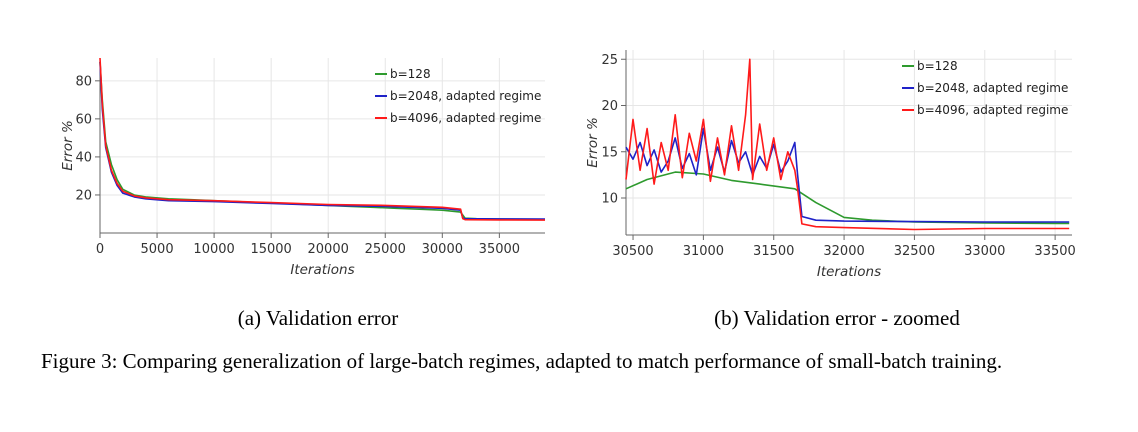 Image resolution: width=1138 pixels, height=432 pixels. What do you see at coordinates (385, 249) in the screenshot?
I see `x-tick-label: 25000` at bounding box center [385, 249].